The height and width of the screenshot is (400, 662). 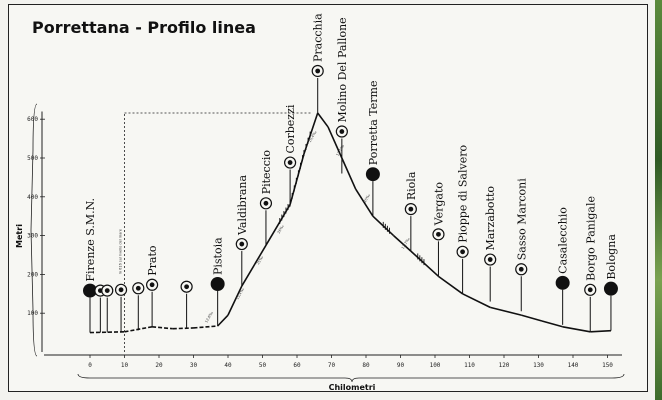 I want to click on station-name: Porretta Terme, so click(x=373, y=122).